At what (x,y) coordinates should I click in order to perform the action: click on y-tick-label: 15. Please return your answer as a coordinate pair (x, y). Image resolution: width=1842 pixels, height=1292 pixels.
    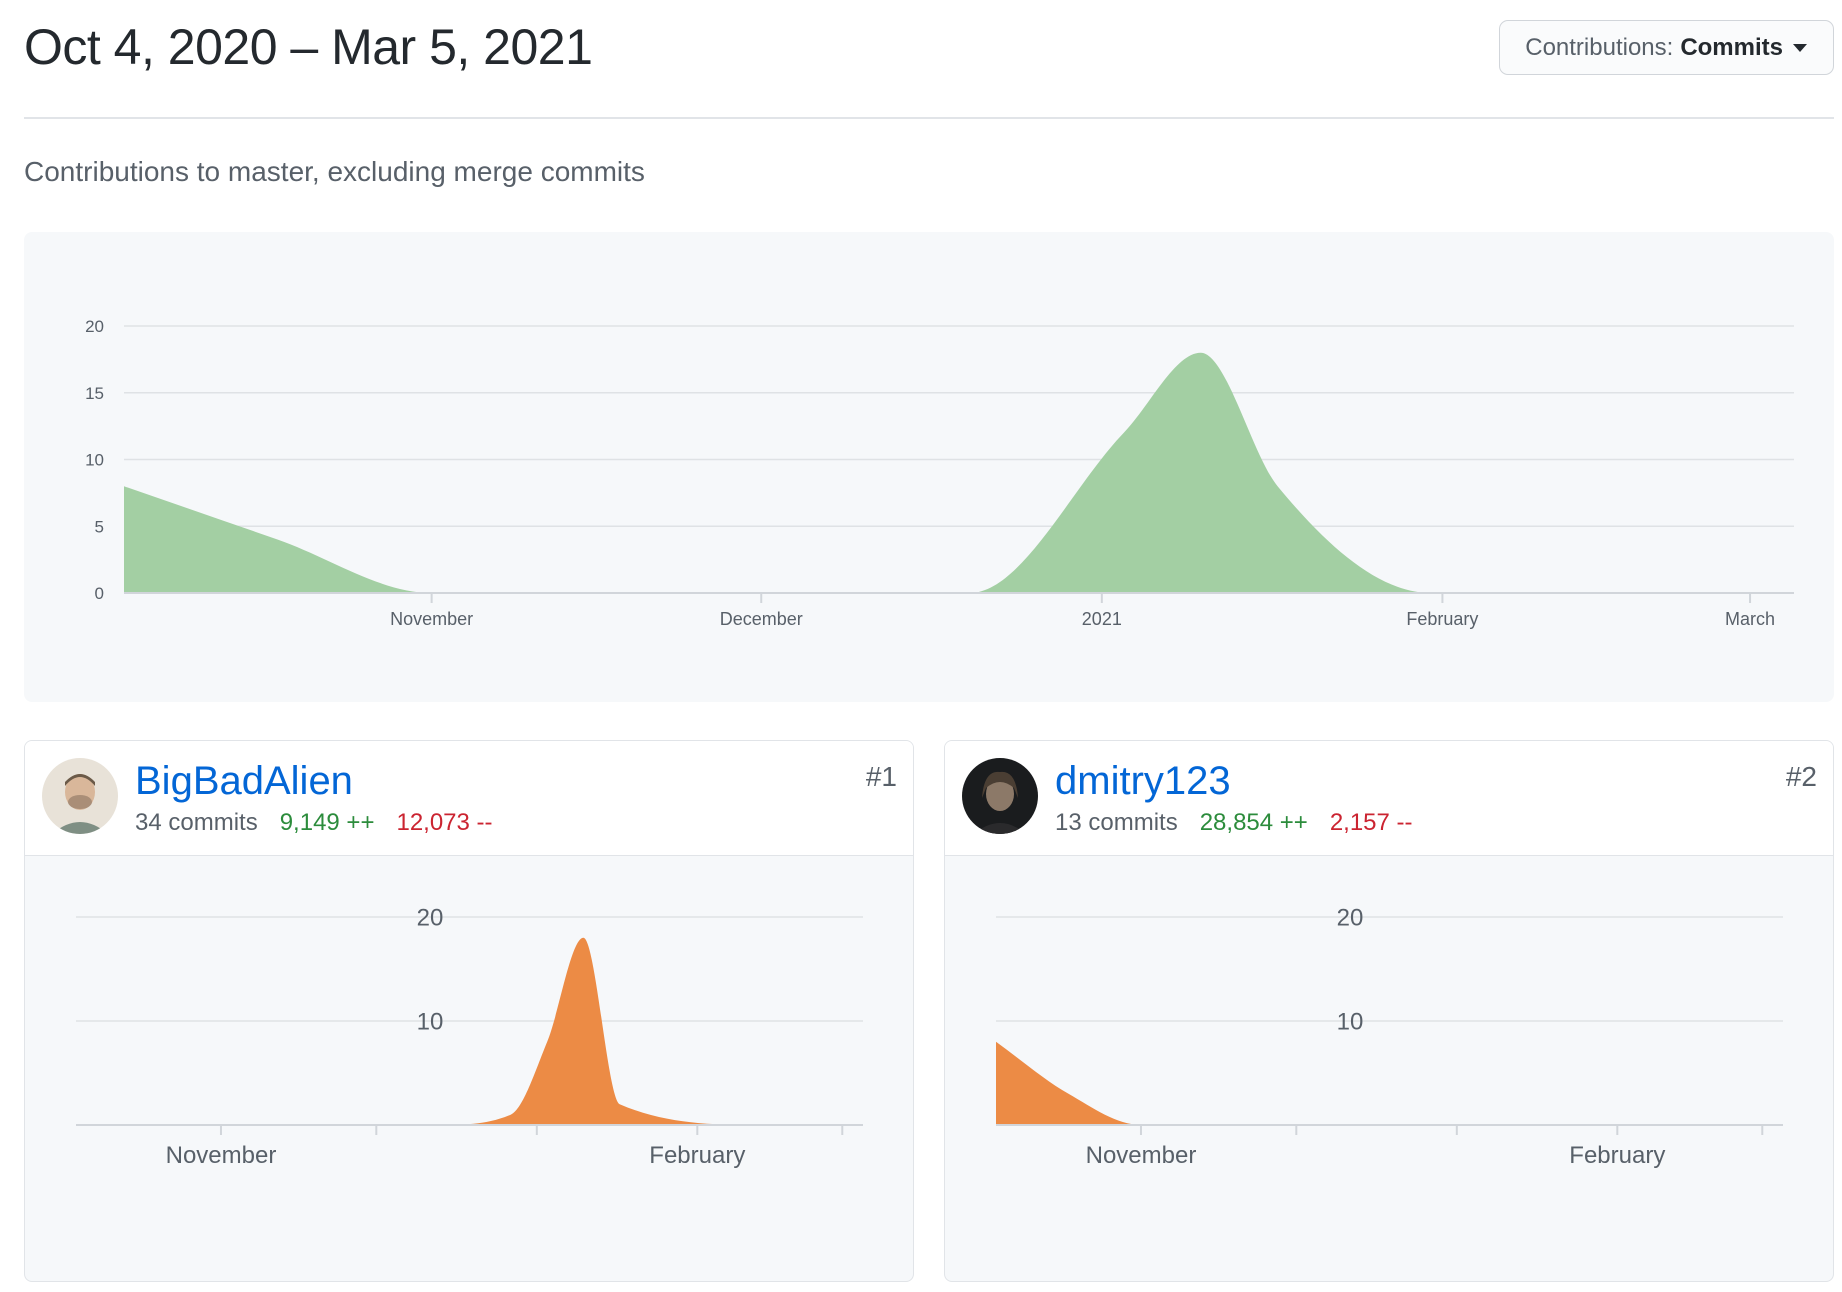
    Looking at the image, I should click on (94, 393).